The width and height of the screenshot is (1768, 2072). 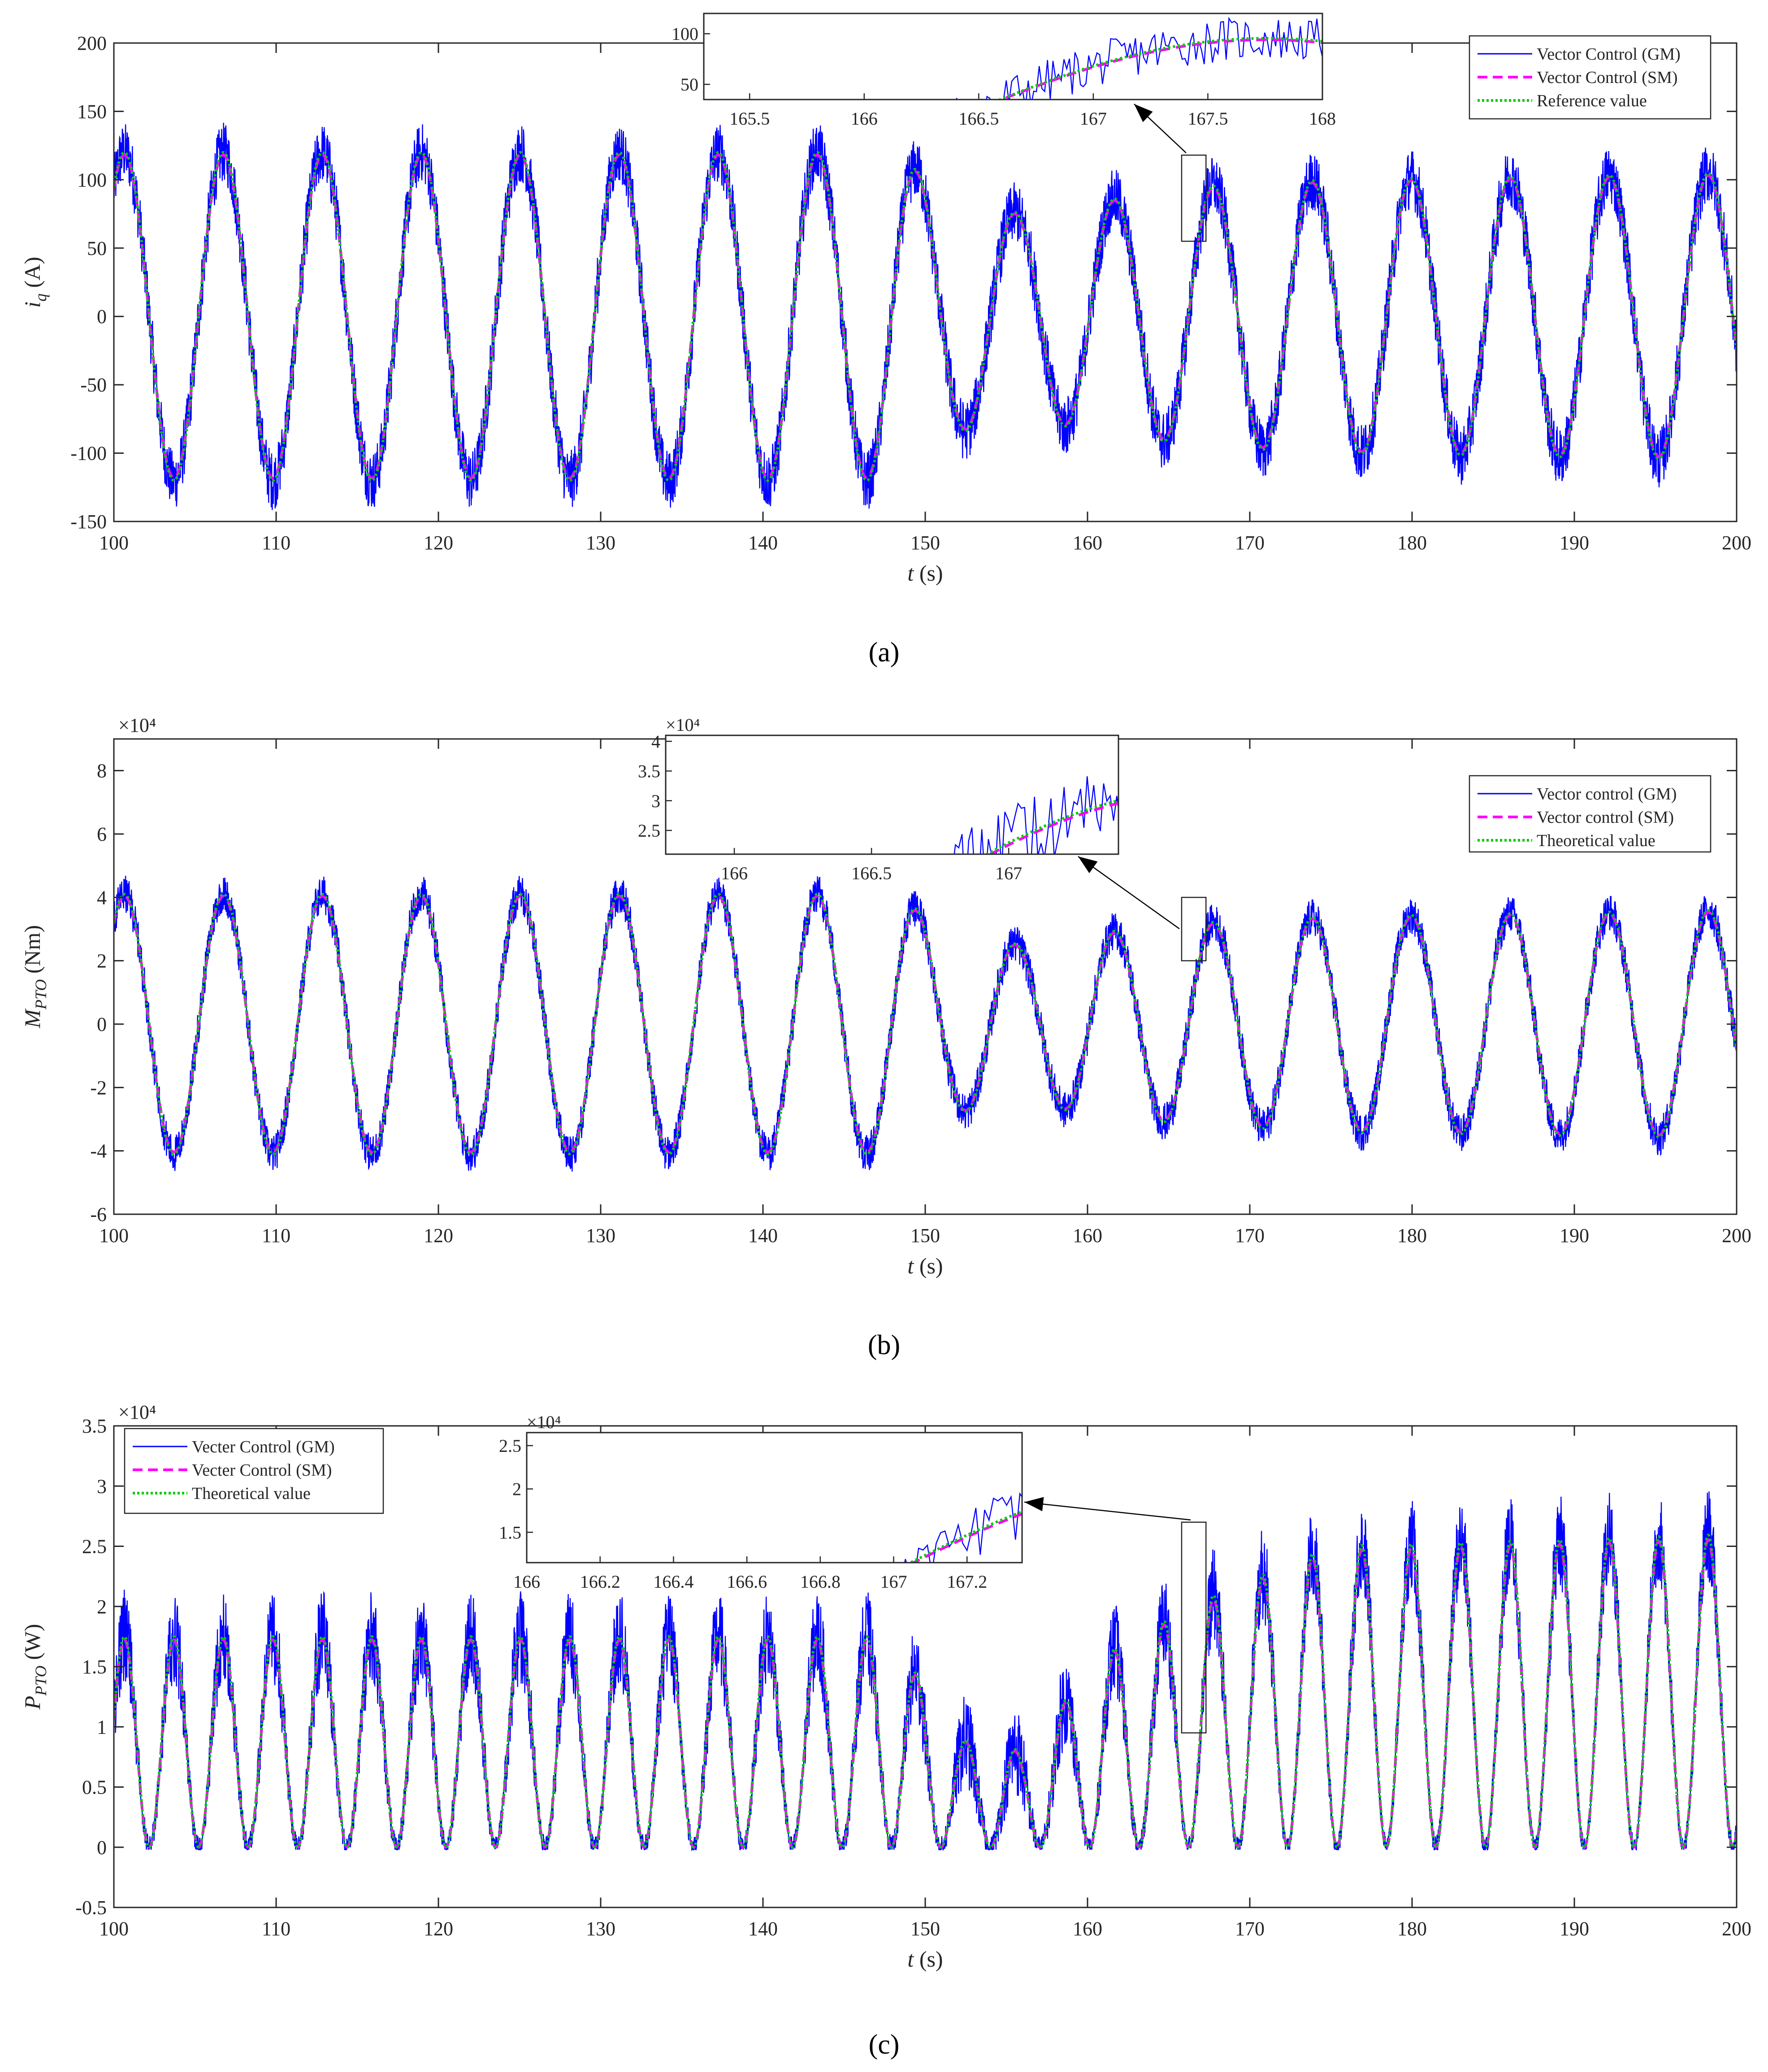 I want to click on inset-3-series-group, so click(x=963, y=1528).